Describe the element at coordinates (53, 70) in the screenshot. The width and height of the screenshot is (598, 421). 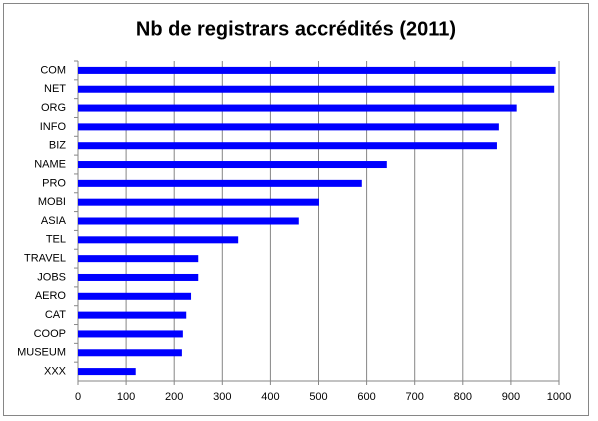
I see `y-tick-label: COM` at that location.